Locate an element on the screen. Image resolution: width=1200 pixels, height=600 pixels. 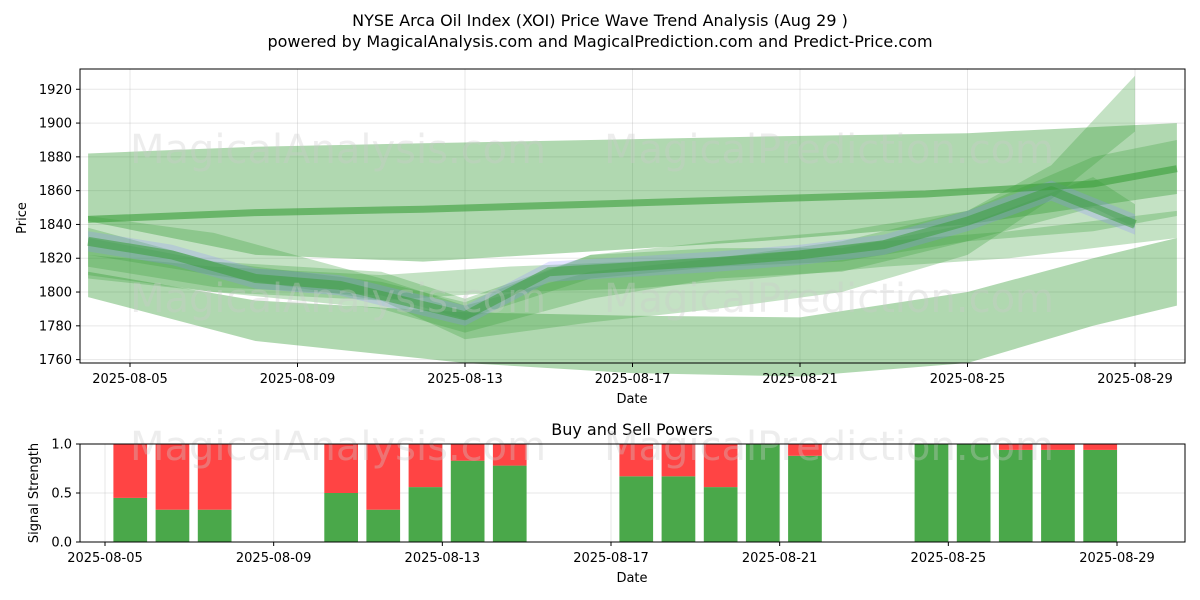
signal-xtick-label: 2025-08-21 is located at coordinates (780, 558).